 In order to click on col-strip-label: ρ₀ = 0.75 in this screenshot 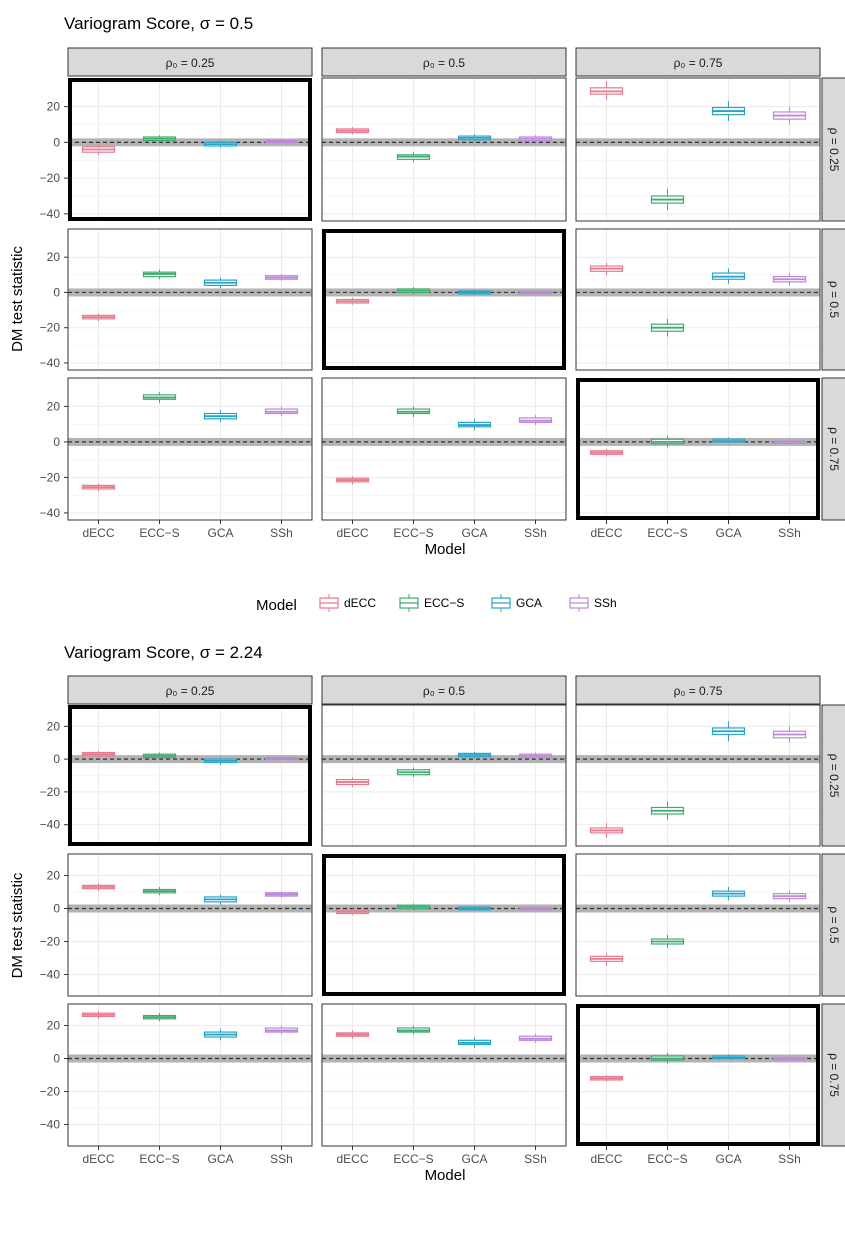, I will do `click(698, 691)`.